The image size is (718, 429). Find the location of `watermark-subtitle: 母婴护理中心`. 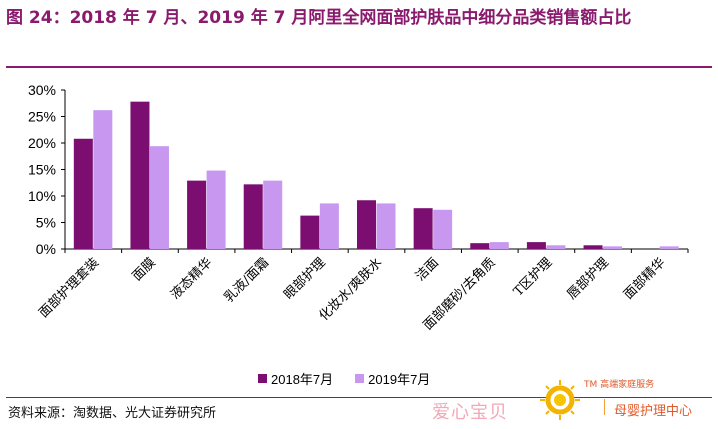

watermark-subtitle: 母婴护理中心 is located at coordinates (653, 411).